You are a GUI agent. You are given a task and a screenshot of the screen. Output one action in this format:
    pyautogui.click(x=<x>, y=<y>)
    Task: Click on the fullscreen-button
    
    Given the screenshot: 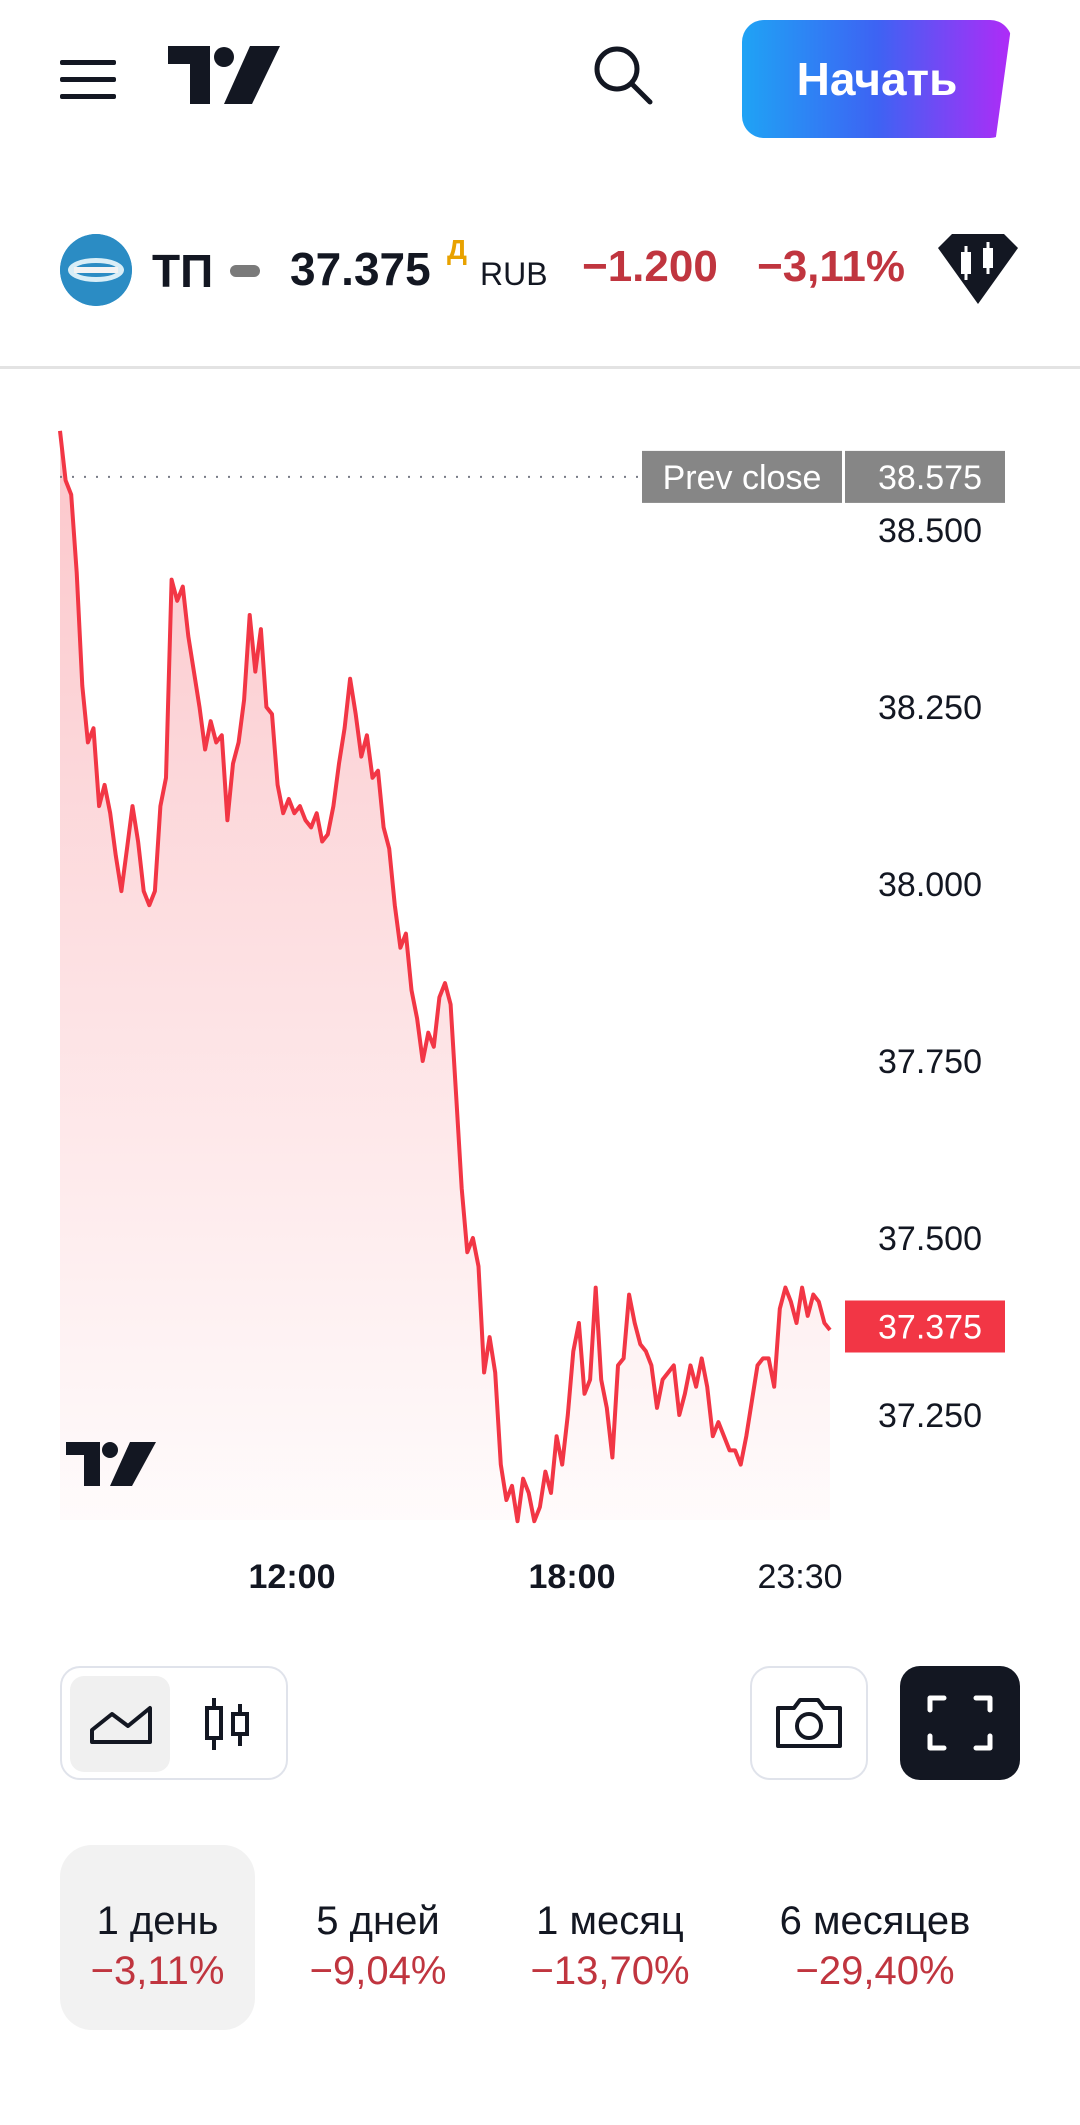 What is the action you would take?
    pyautogui.click(x=960, y=1723)
    